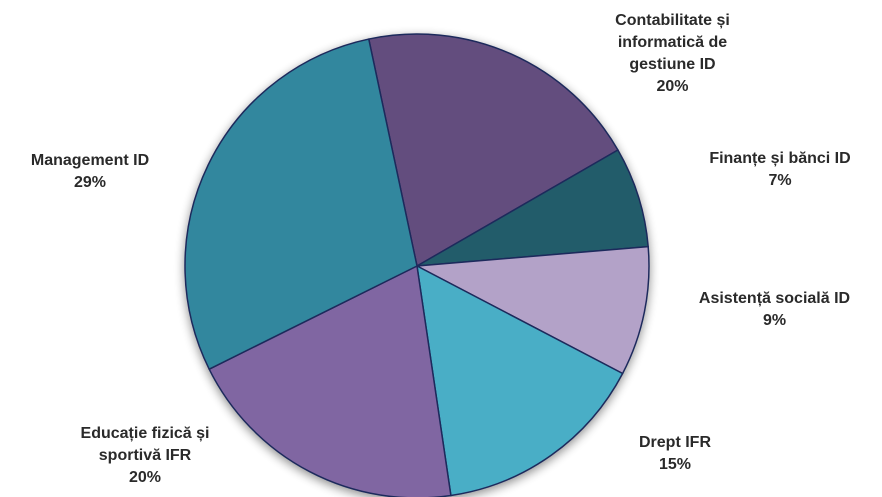 The width and height of the screenshot is (882, 497). Describe the element at coordinates (672, 86) in the screenshot. I see `slice-percent-contabilitate: 20%` at that location.